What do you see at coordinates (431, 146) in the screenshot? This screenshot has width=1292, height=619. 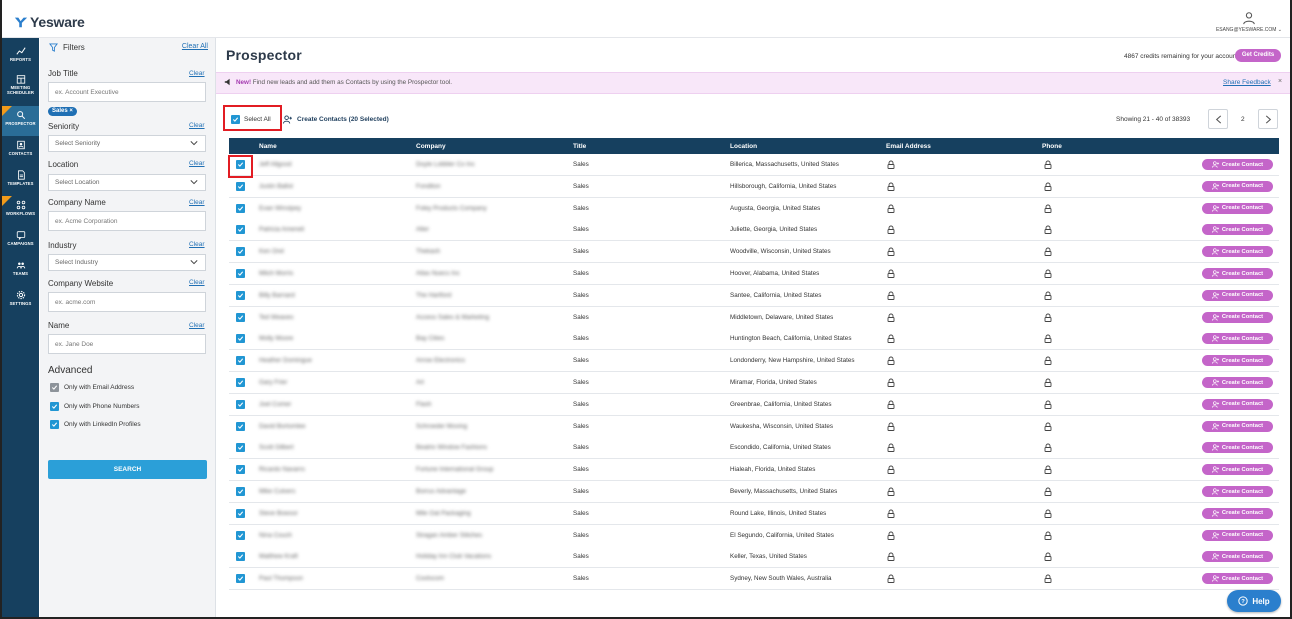 I see `column-header-company: Company` at bounding box center [431, 146].